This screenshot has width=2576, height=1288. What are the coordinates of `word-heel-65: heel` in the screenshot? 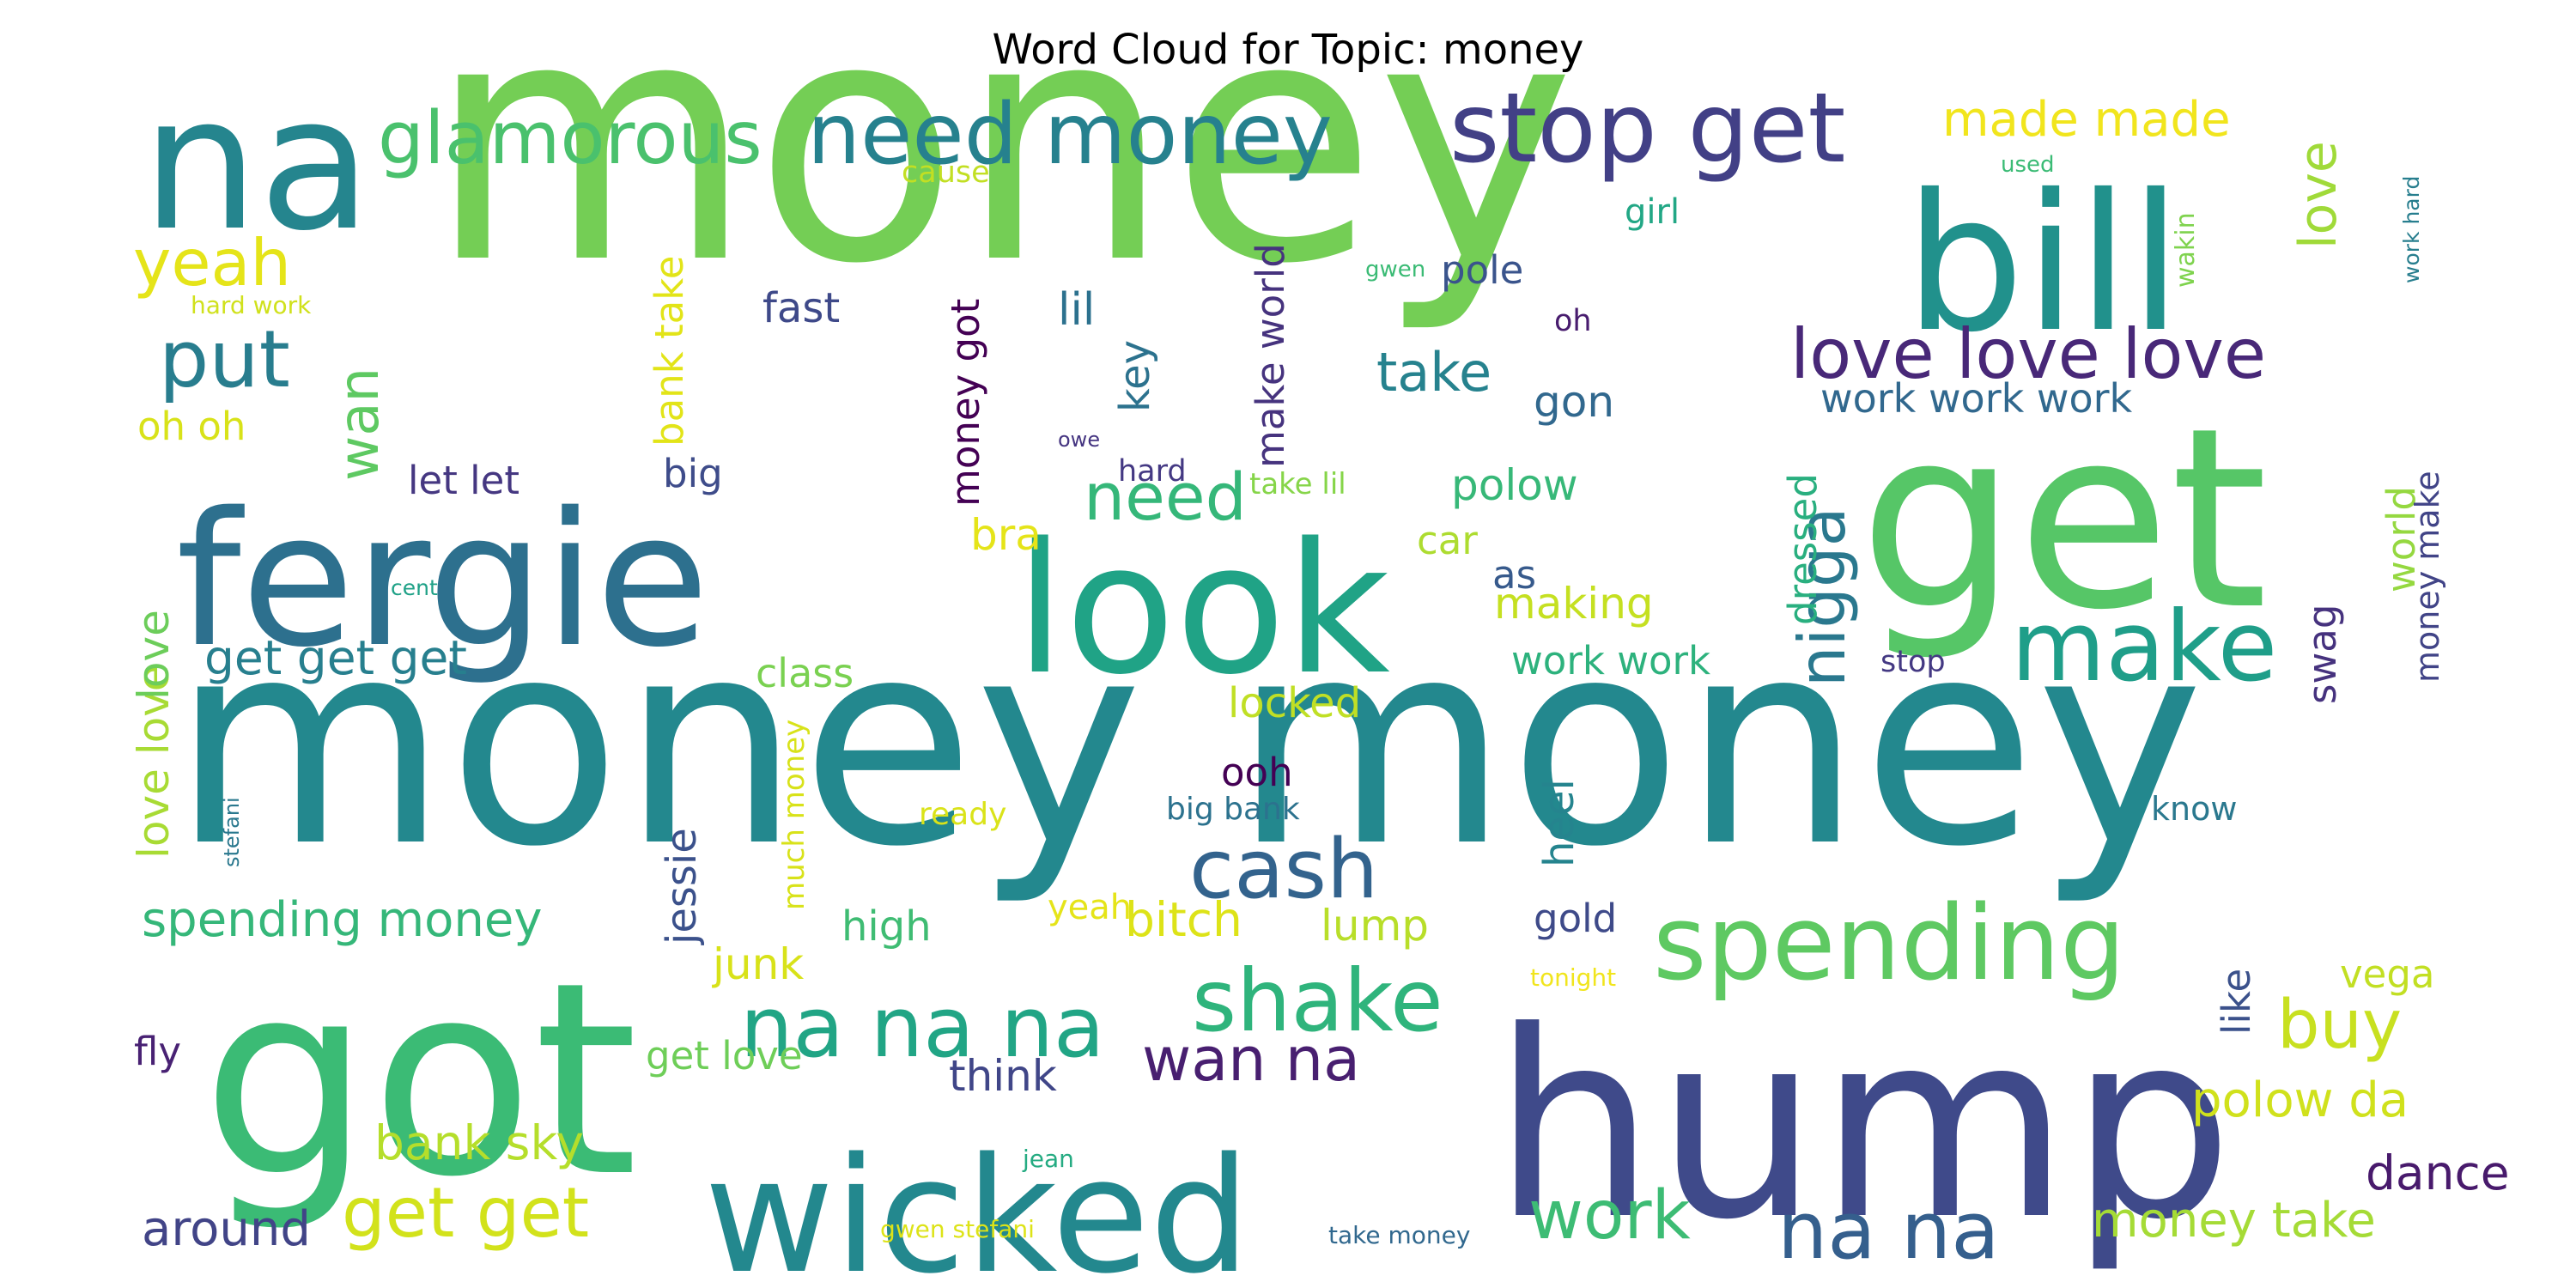 It's located at (1559, 823).